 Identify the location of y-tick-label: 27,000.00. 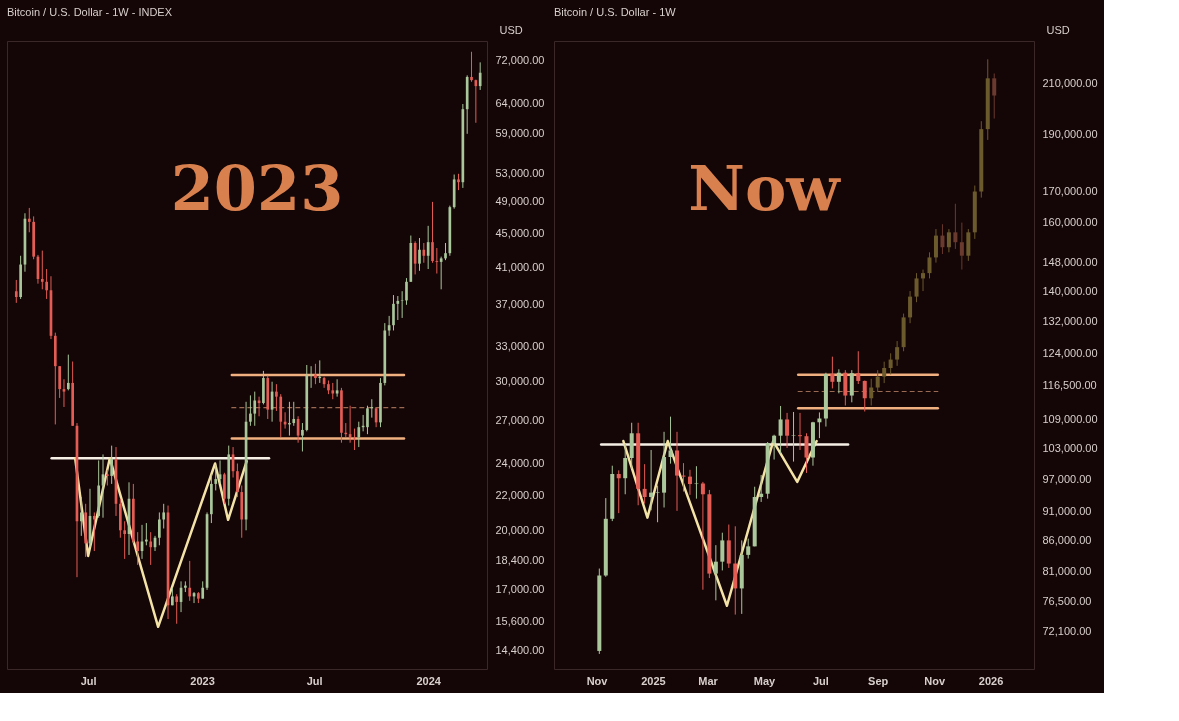
(520, 419).